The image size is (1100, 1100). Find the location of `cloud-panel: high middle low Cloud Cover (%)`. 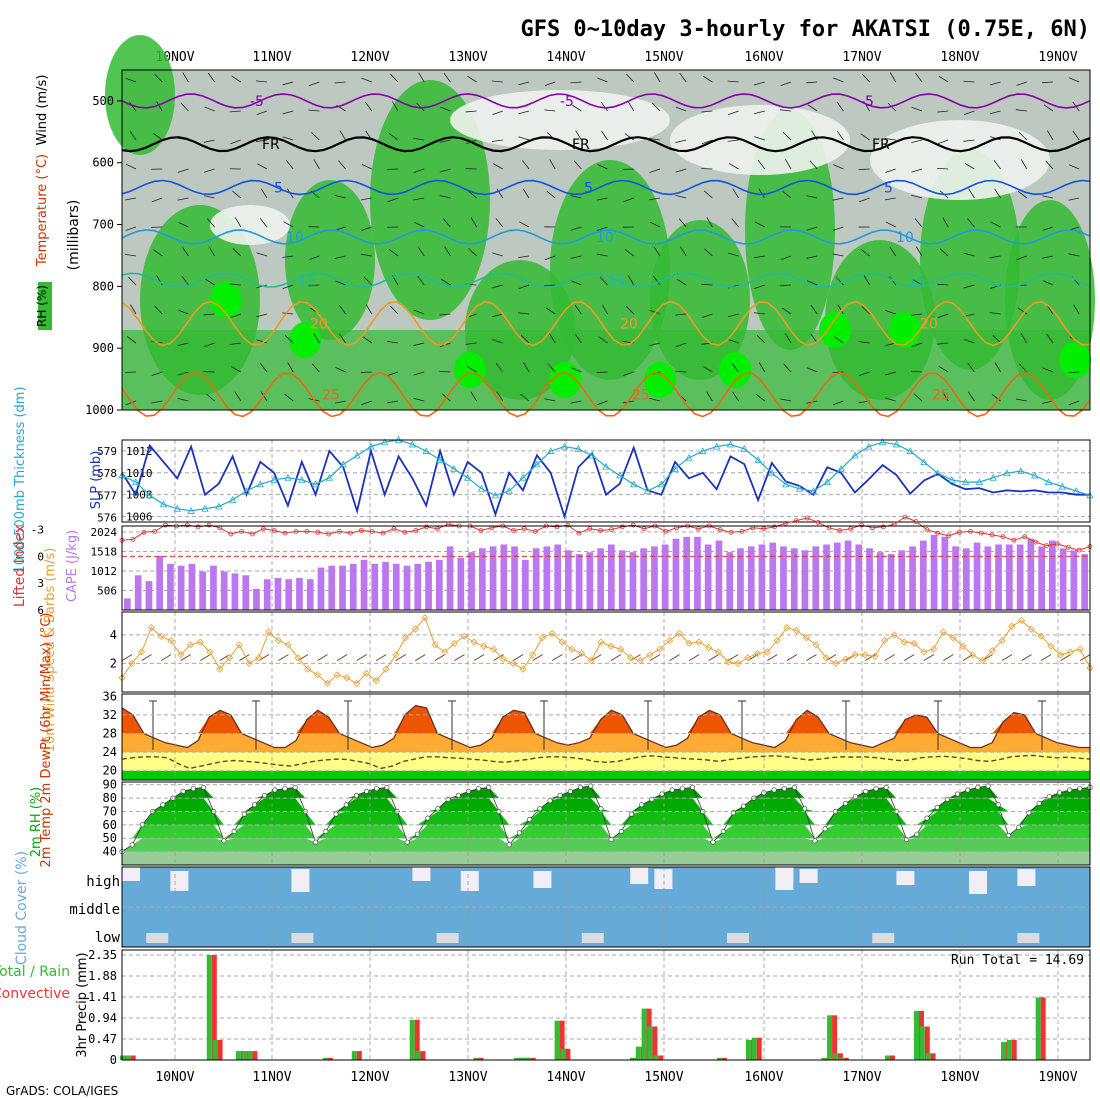

cloud-panel: high middle low Cloud Cover (%) is located at coordinates (552, 908).